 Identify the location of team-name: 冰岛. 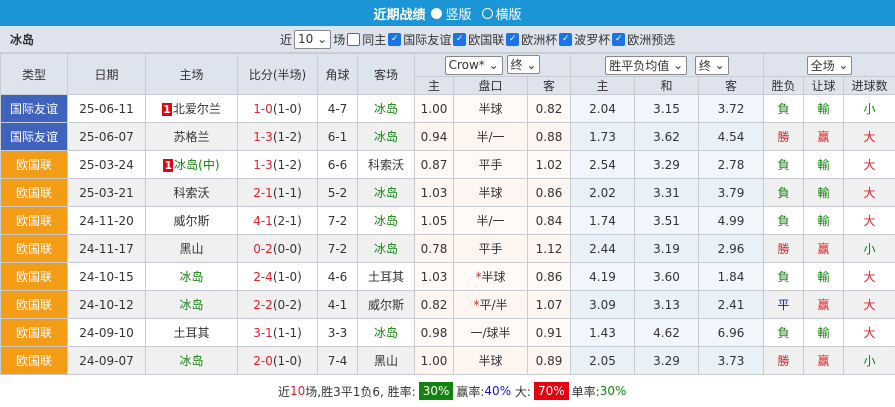
(145, 39).